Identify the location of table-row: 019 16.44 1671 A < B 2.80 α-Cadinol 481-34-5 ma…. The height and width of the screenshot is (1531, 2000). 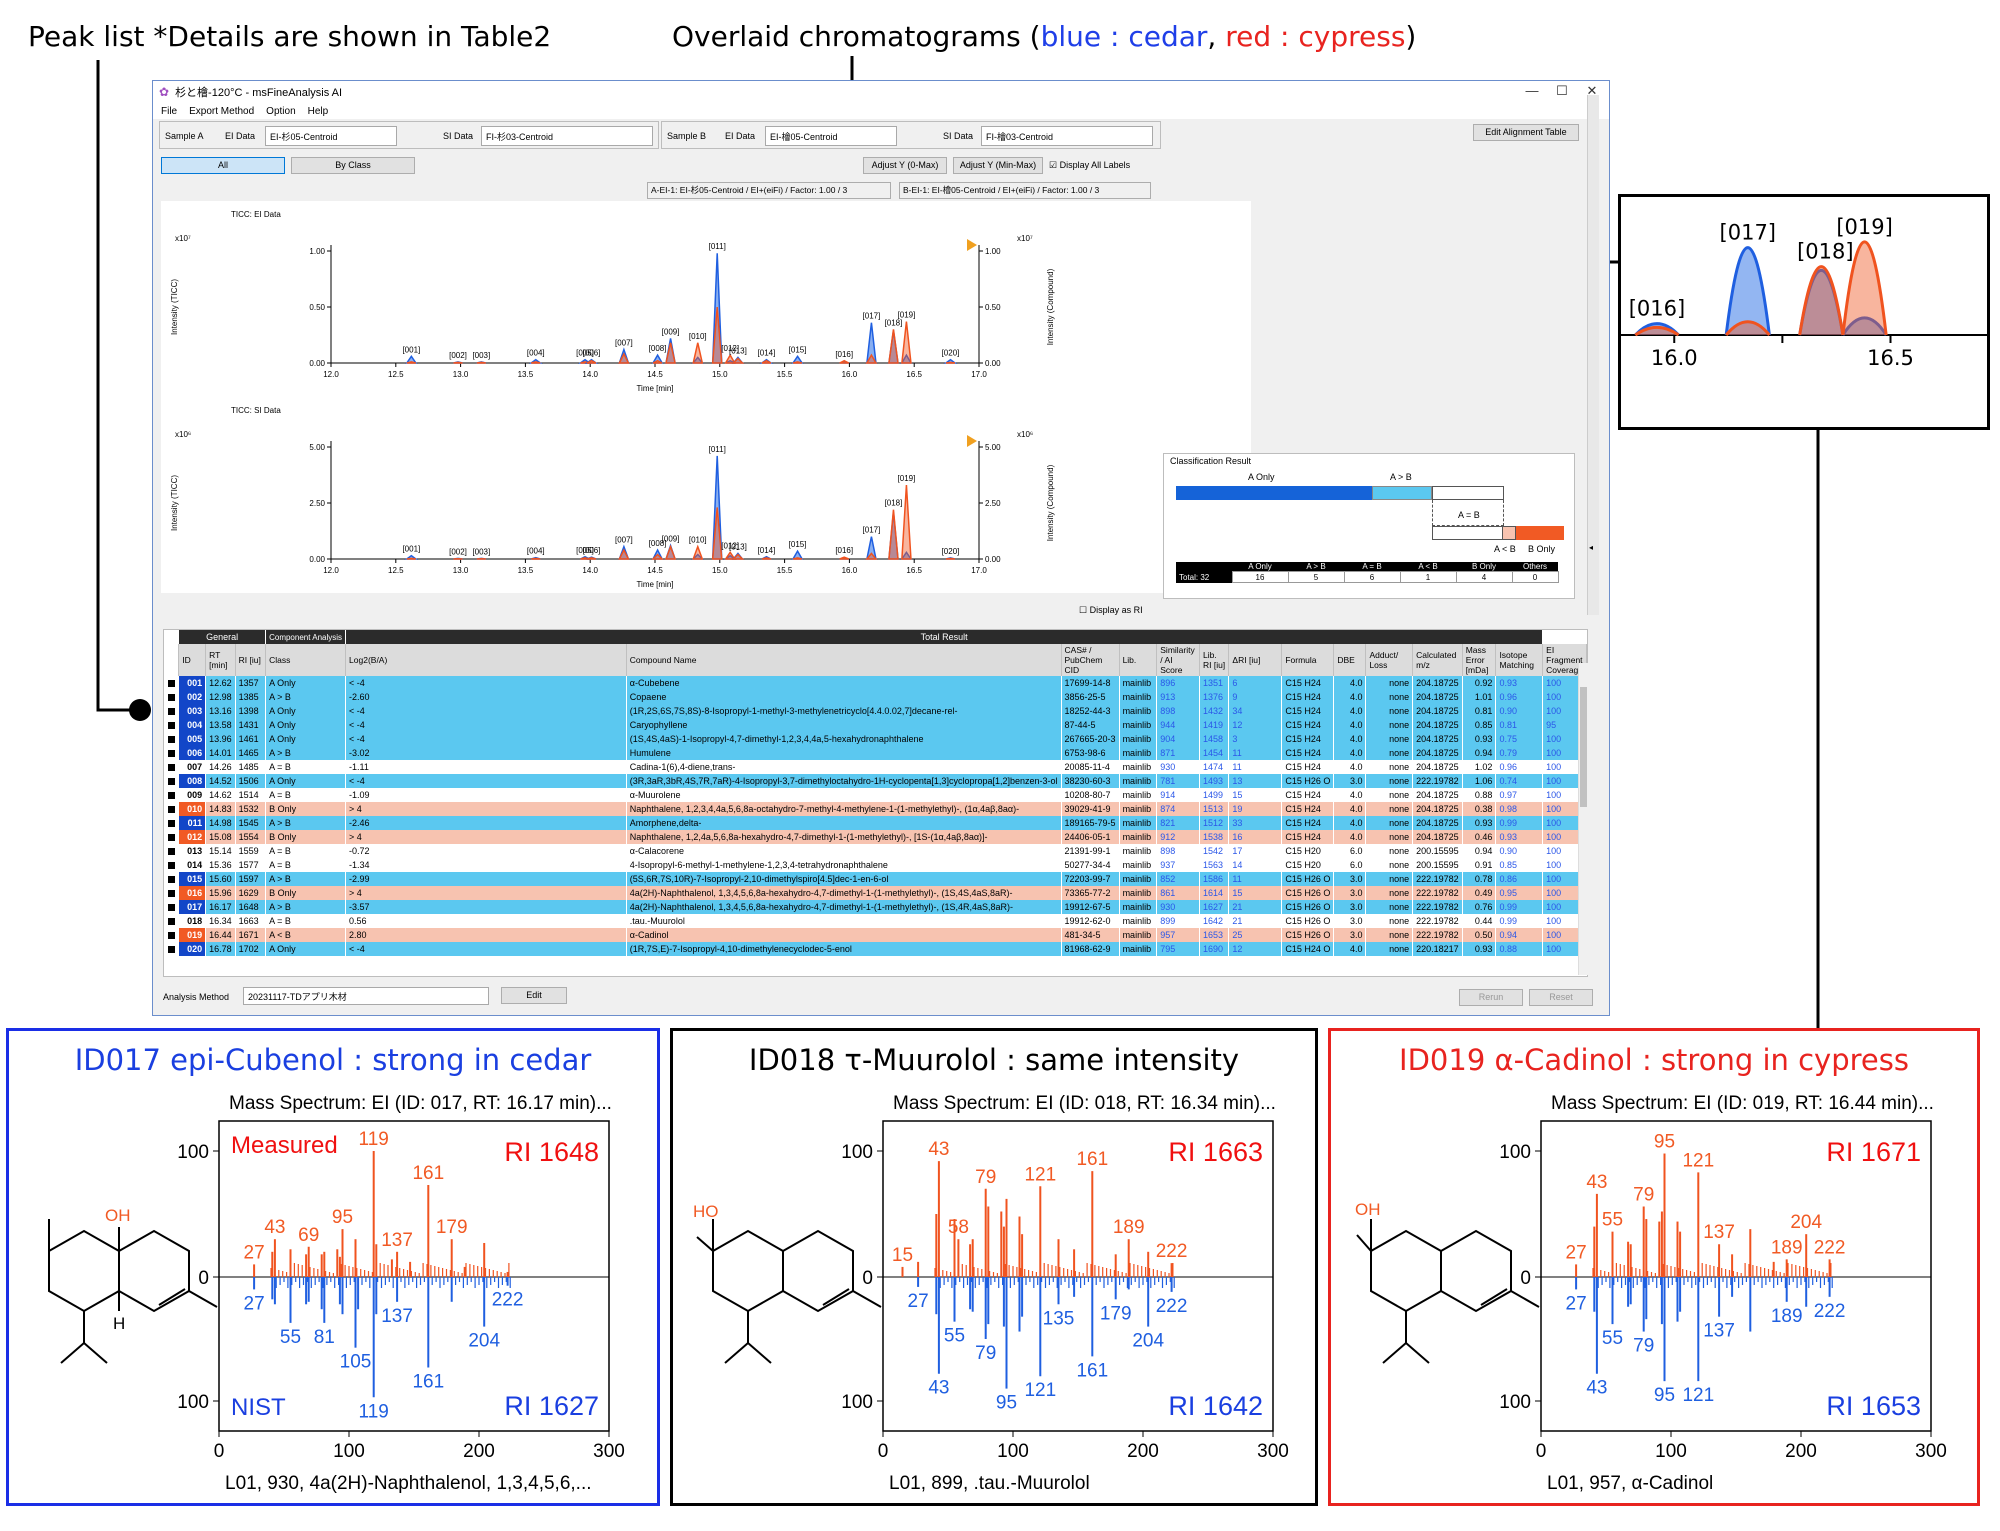
(875, 935).